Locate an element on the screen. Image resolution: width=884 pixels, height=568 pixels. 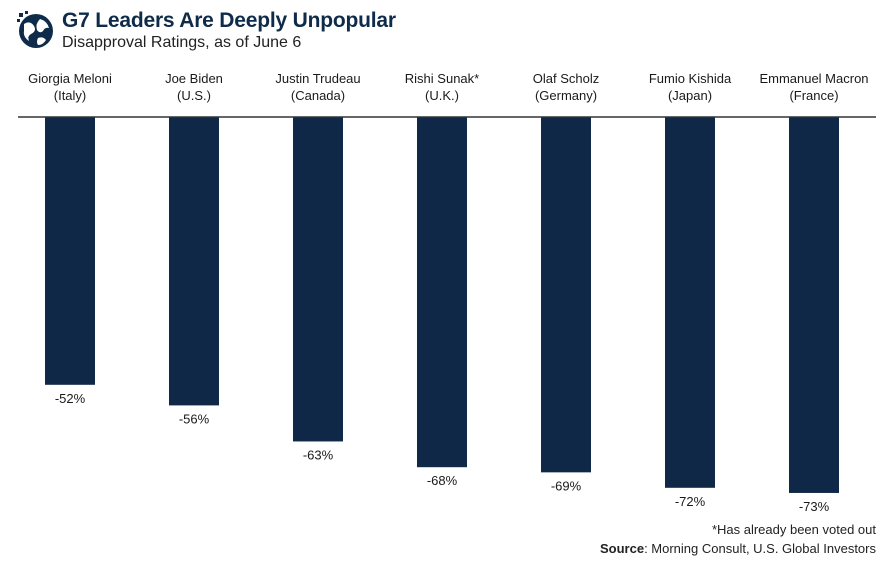
category-label: Rishi Sunak* is located at coordinates (442, 78).